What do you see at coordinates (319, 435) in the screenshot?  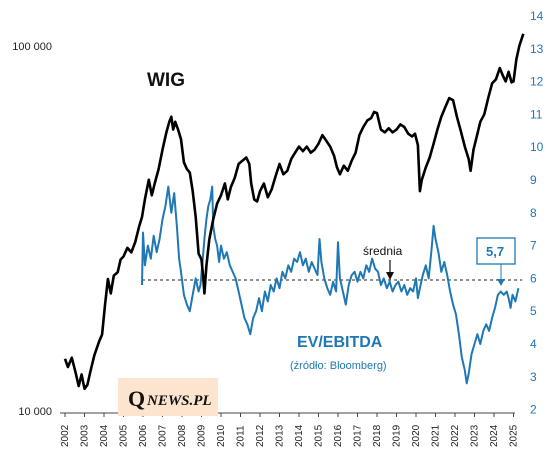 I see `x-tick-label: 2015` at bounding box center [319, 435].